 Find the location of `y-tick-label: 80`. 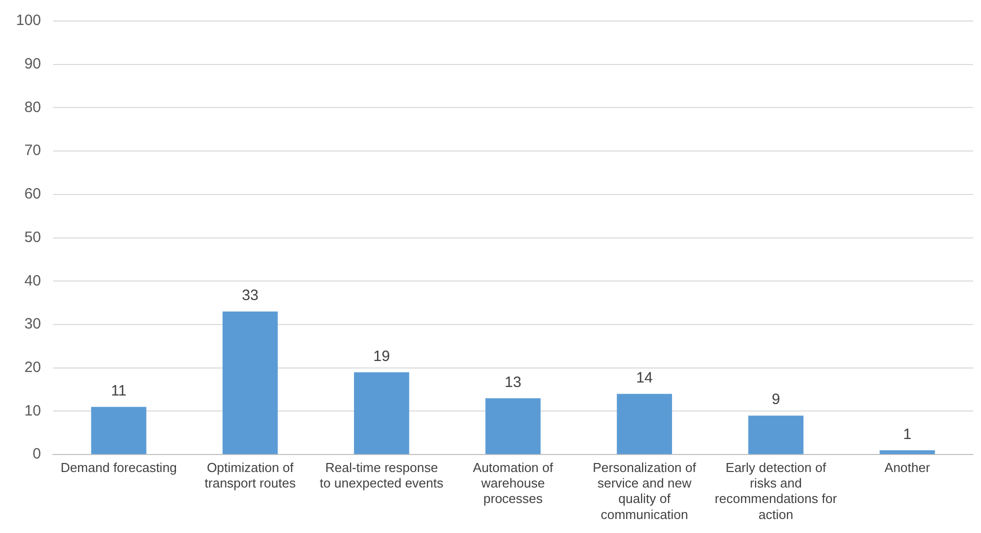

y-tick-label: 80 is located at coordinates (33, 107).